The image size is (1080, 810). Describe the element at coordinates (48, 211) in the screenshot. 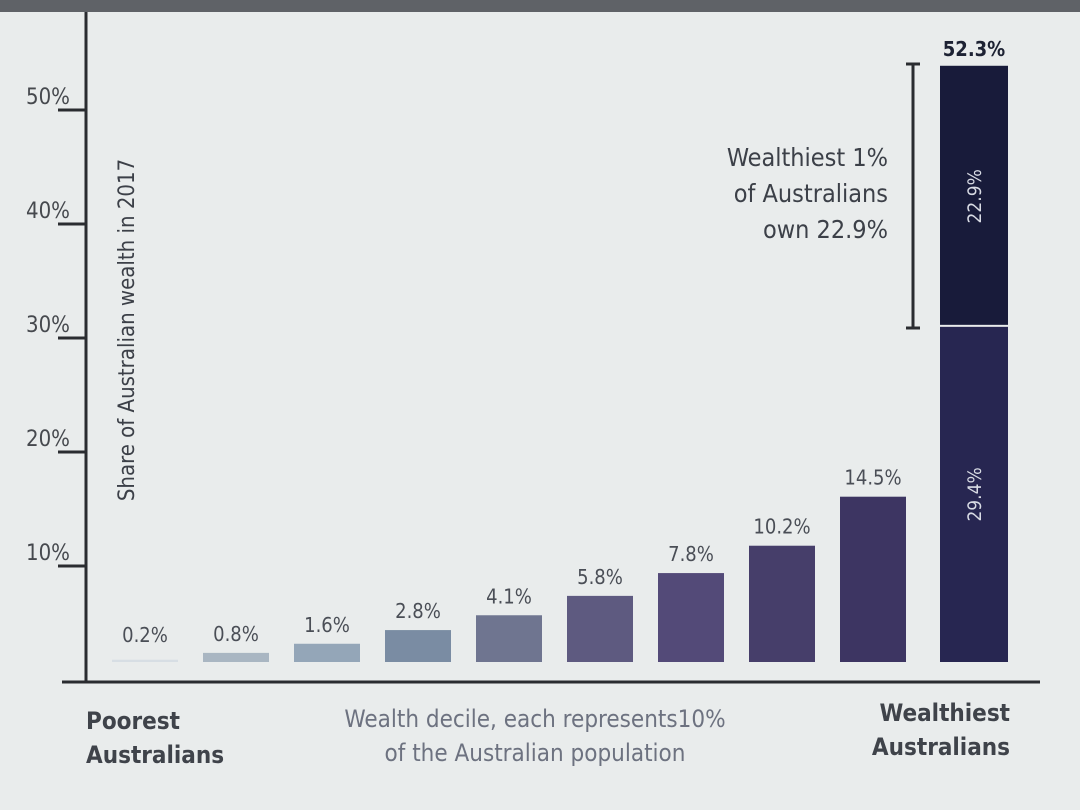

I see `y-tick-label-40: 40%` at that location.